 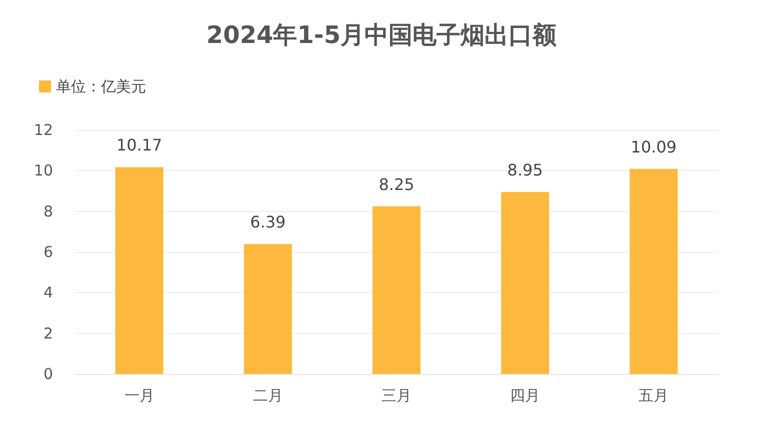 I want to click on x-tick-label: 五月, so click(x=653, y=395).